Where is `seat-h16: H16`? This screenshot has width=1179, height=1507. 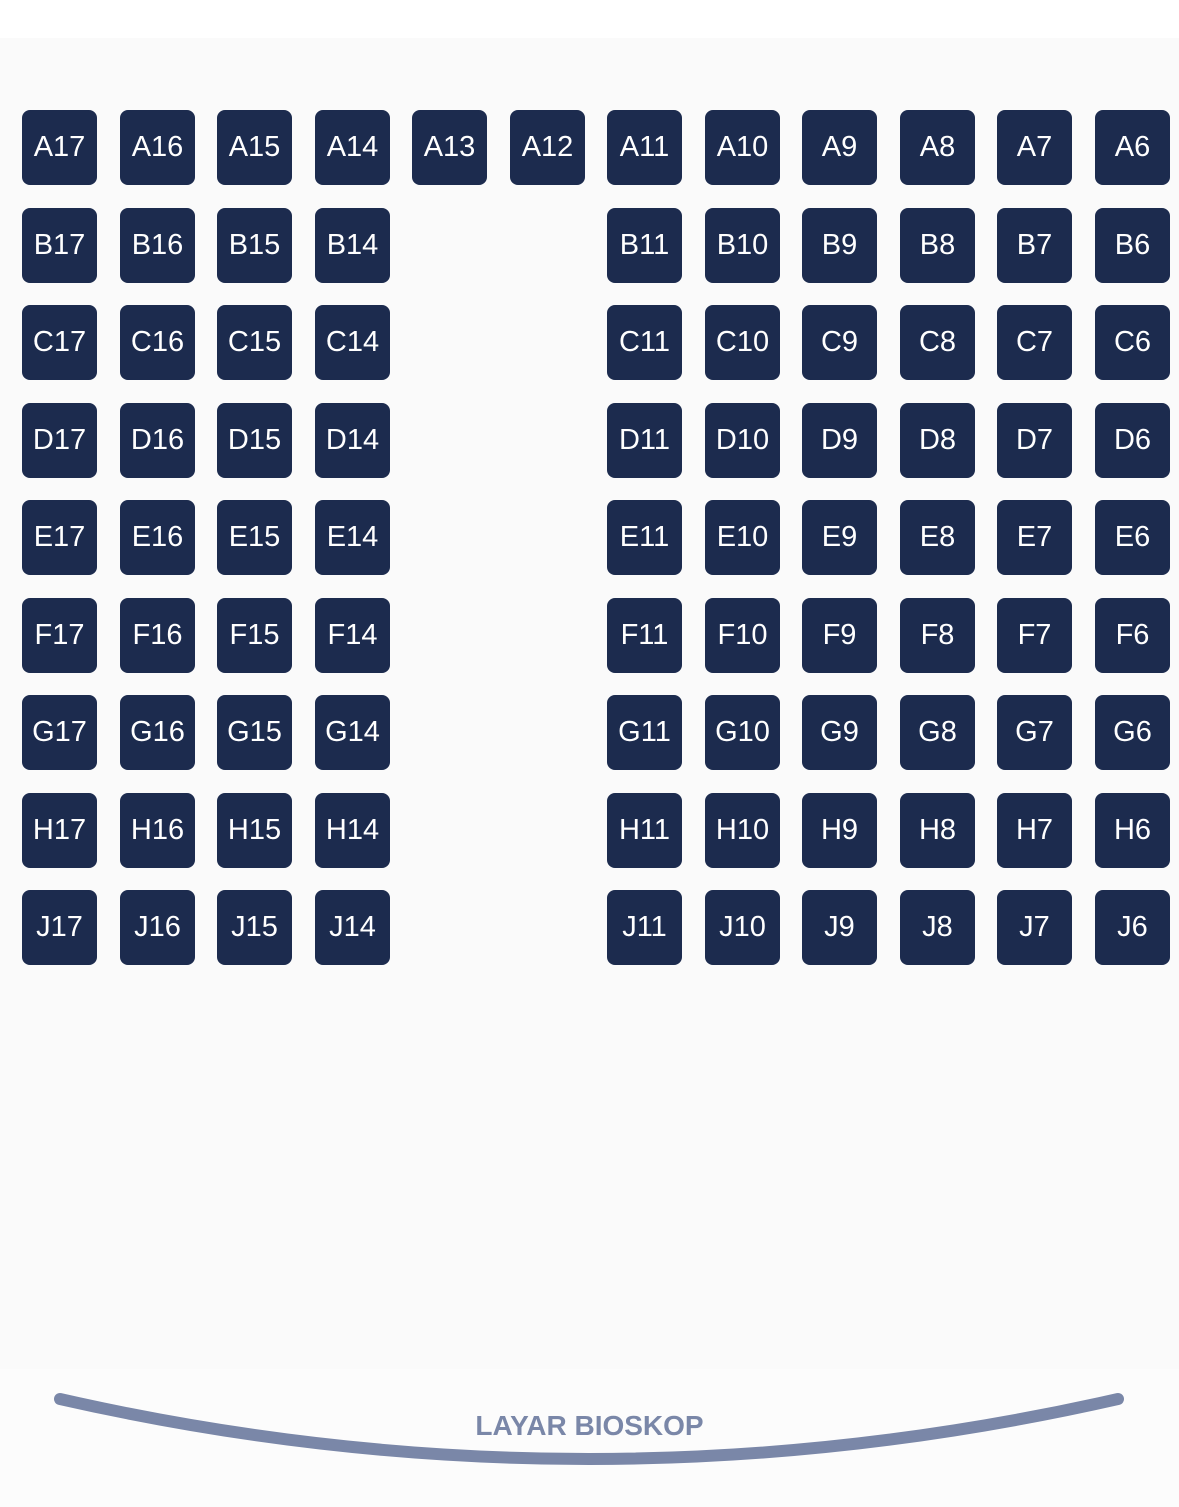 seat-h16: H16 is located at coordinates (157, 830).